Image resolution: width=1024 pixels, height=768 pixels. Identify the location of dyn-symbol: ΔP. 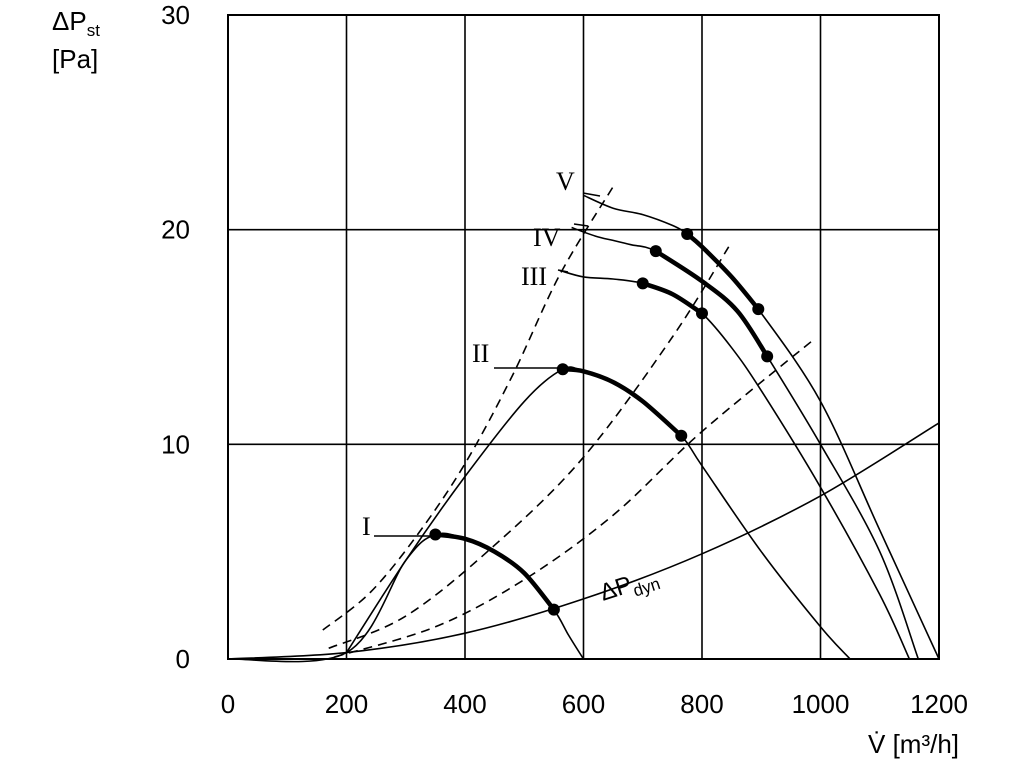
(616, 589).